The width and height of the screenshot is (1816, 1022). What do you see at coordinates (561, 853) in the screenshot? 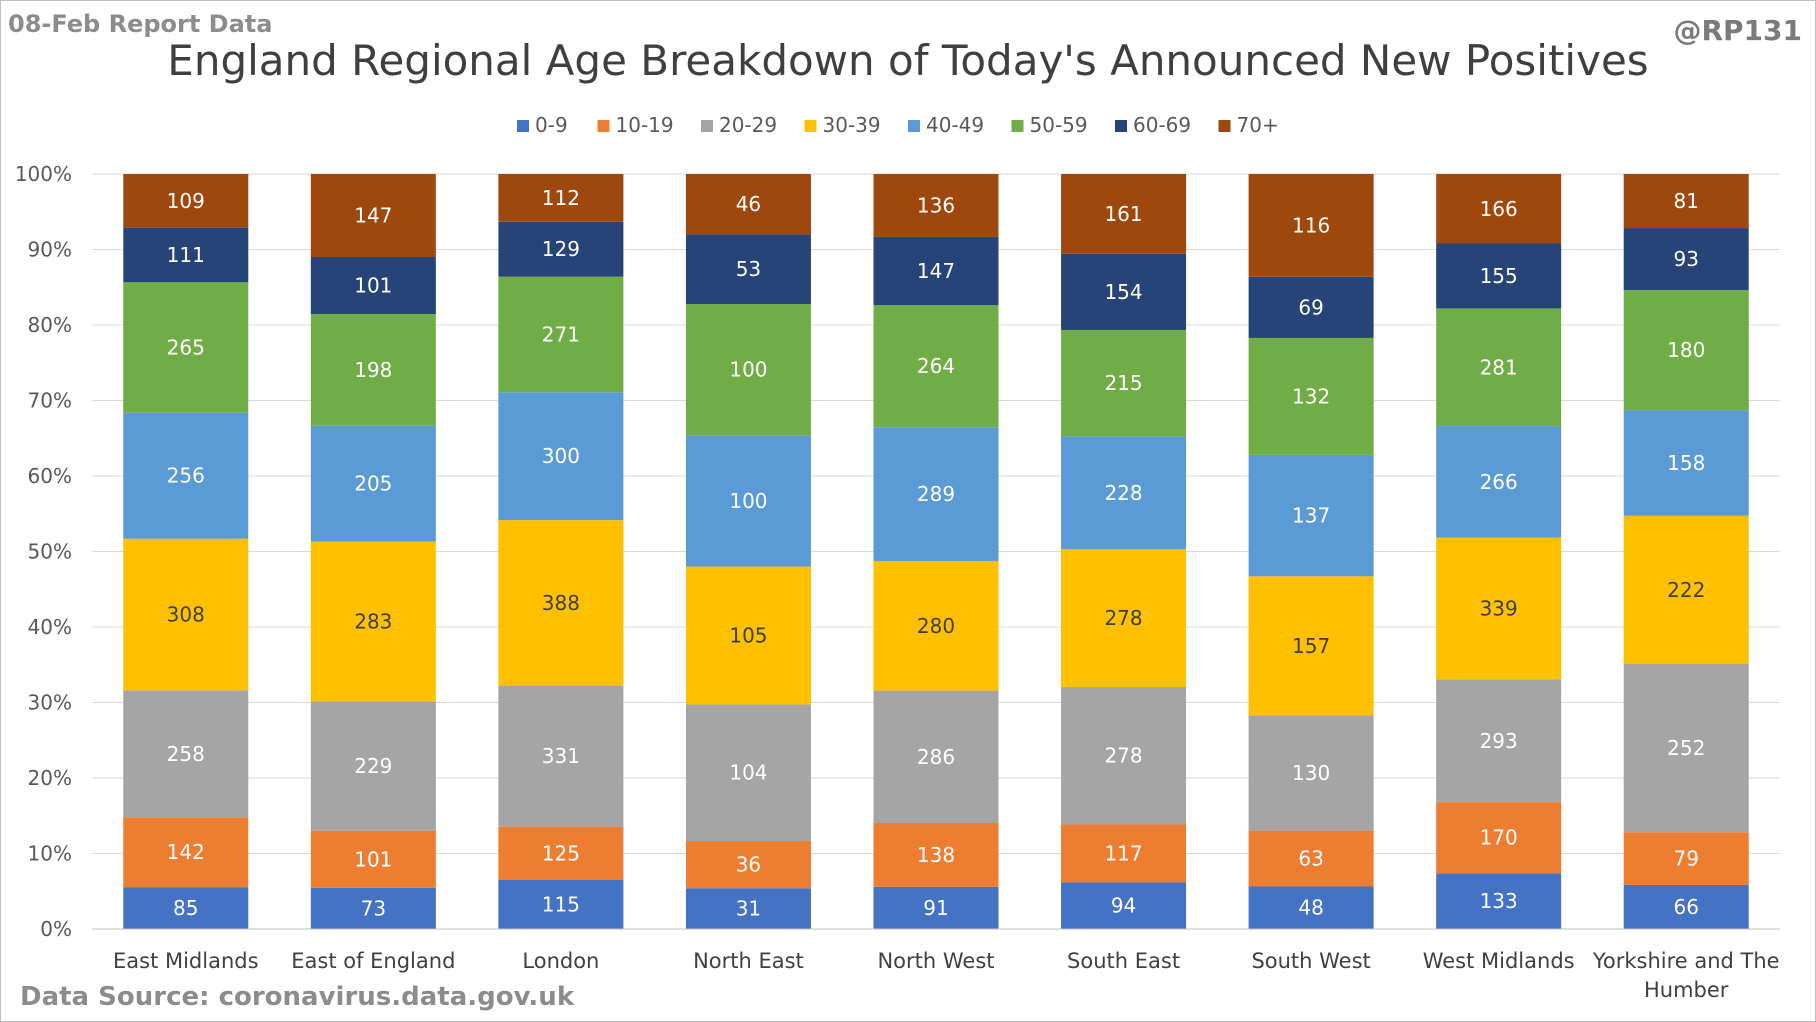
I see `data-label: 125` at bounding box center [561, 853].